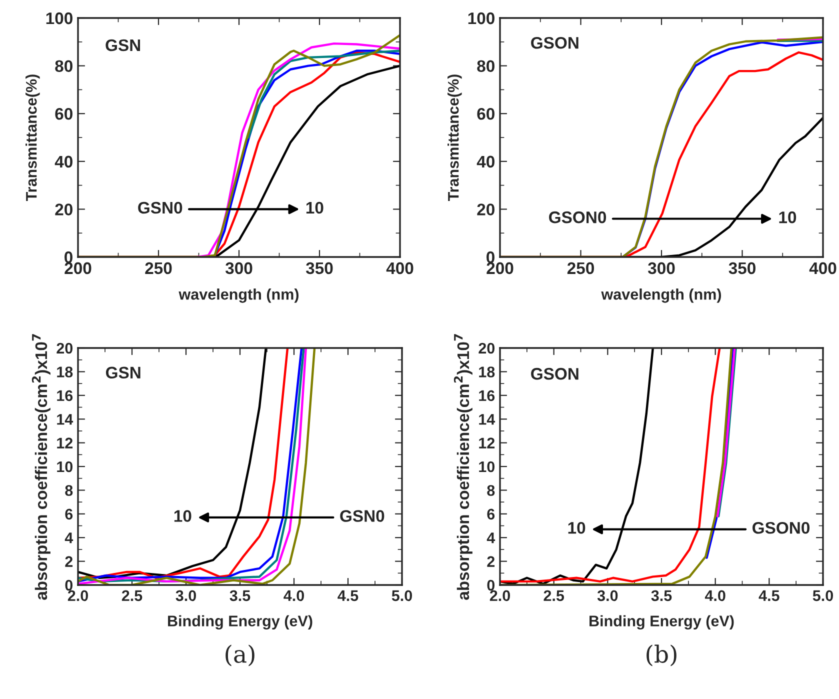  What do you see at coordinates (324, 94) in the screenshot?
I see `line-series` at bounding box center [324, 94].